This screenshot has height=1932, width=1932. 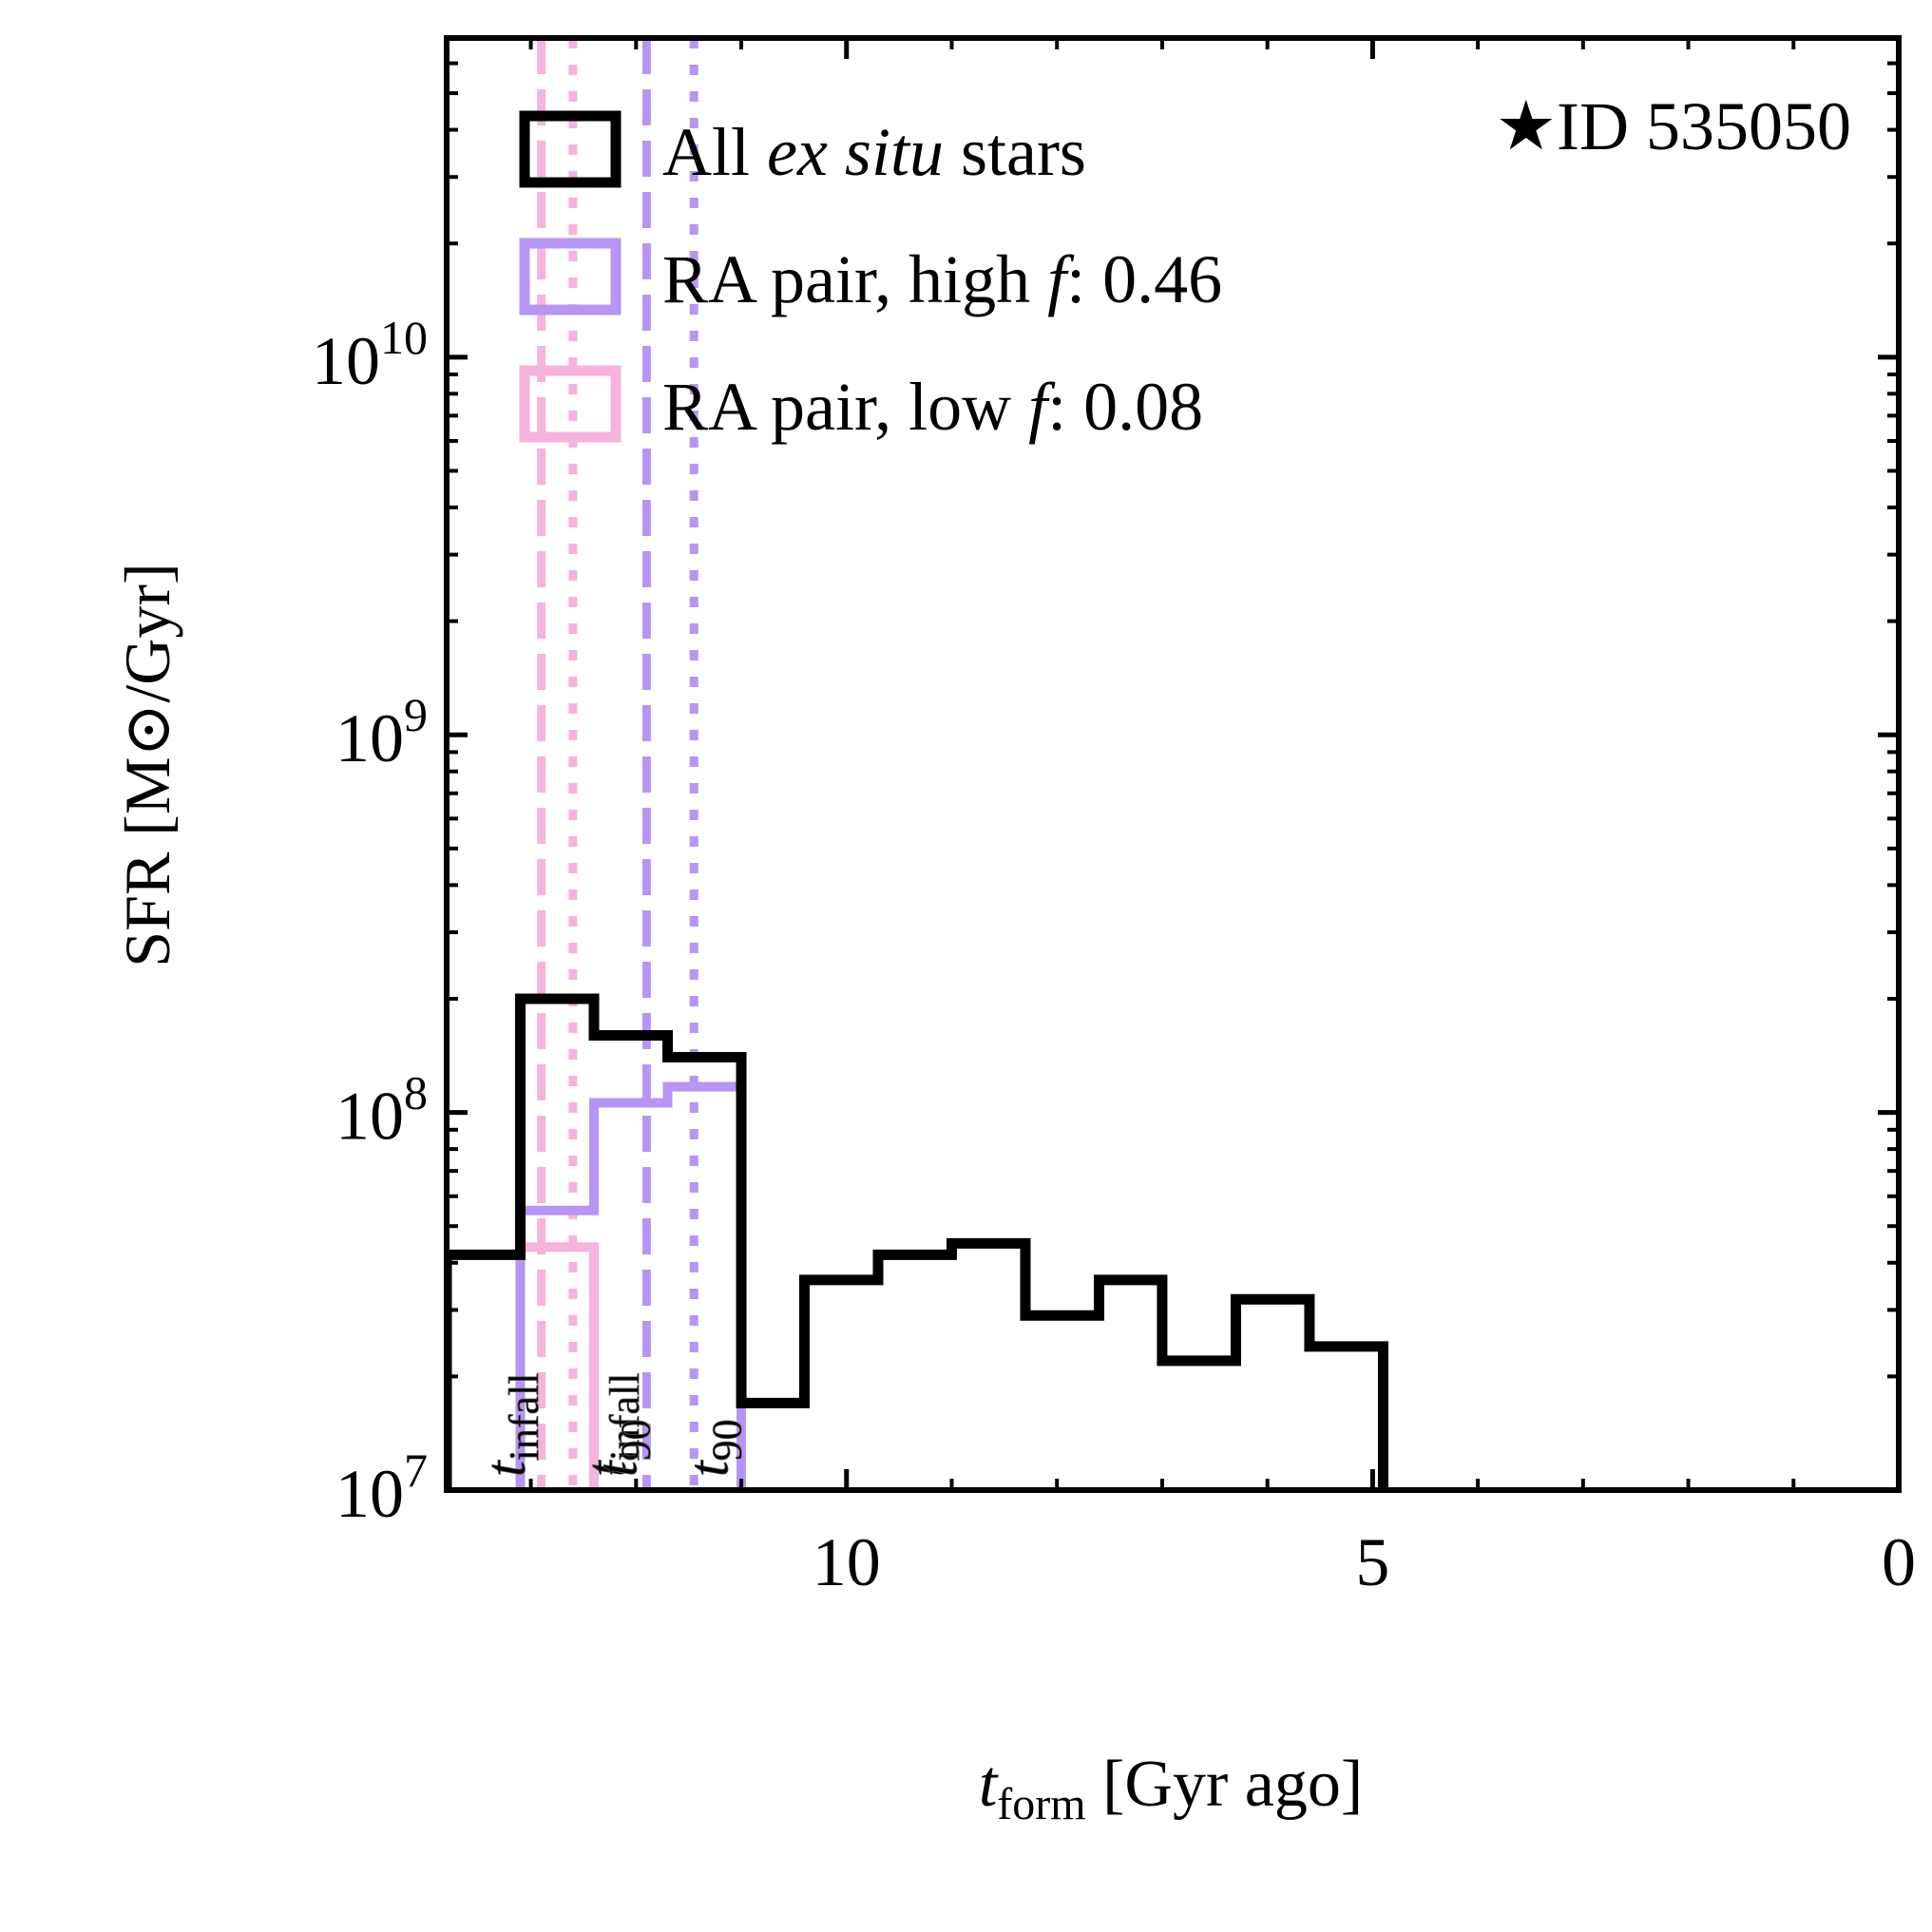 What do you see at coordinates (847, 1562) in the screenshot?
I see `x-tick-label-0: 10` at bounding box center [847, 1562].